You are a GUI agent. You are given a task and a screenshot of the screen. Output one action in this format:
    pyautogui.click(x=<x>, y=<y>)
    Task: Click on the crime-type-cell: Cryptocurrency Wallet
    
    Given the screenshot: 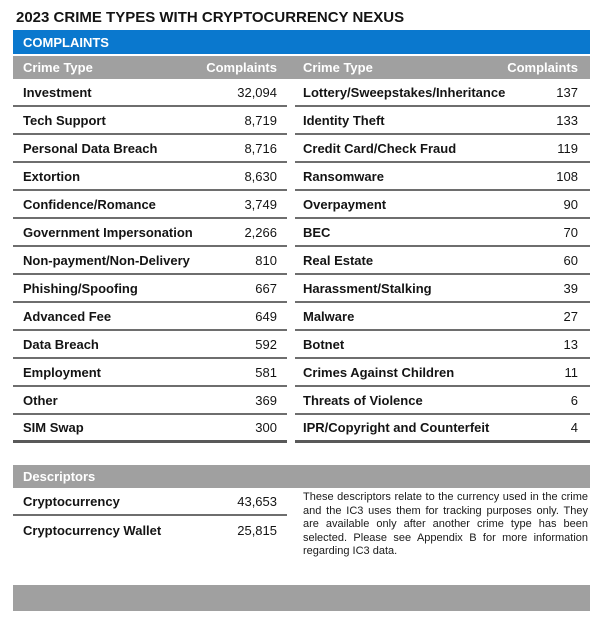 What is the action you would take?
    pyautogui.click(x=92, y=530)
    